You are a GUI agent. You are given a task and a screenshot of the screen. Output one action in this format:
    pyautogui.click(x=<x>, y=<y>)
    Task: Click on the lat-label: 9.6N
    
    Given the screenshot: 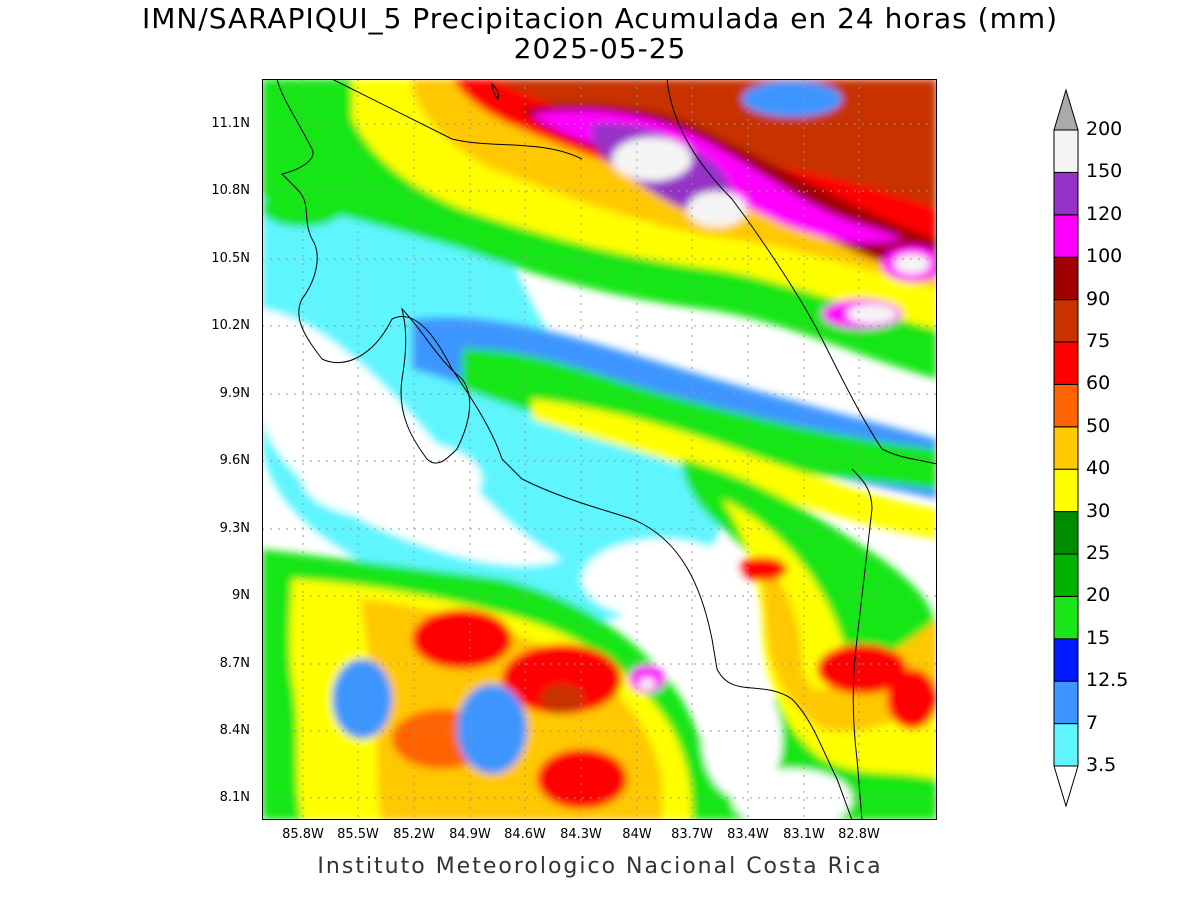 What is the action you would take?
    pyautogui.click(x=234, y=460)
    